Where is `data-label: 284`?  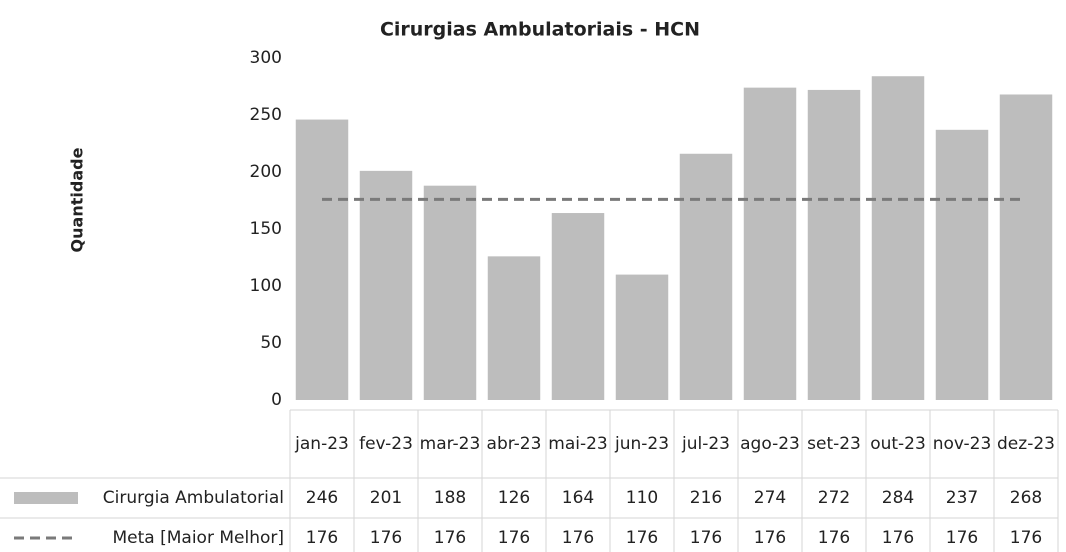
data-label: 284 is located at coordinates (898, 498).